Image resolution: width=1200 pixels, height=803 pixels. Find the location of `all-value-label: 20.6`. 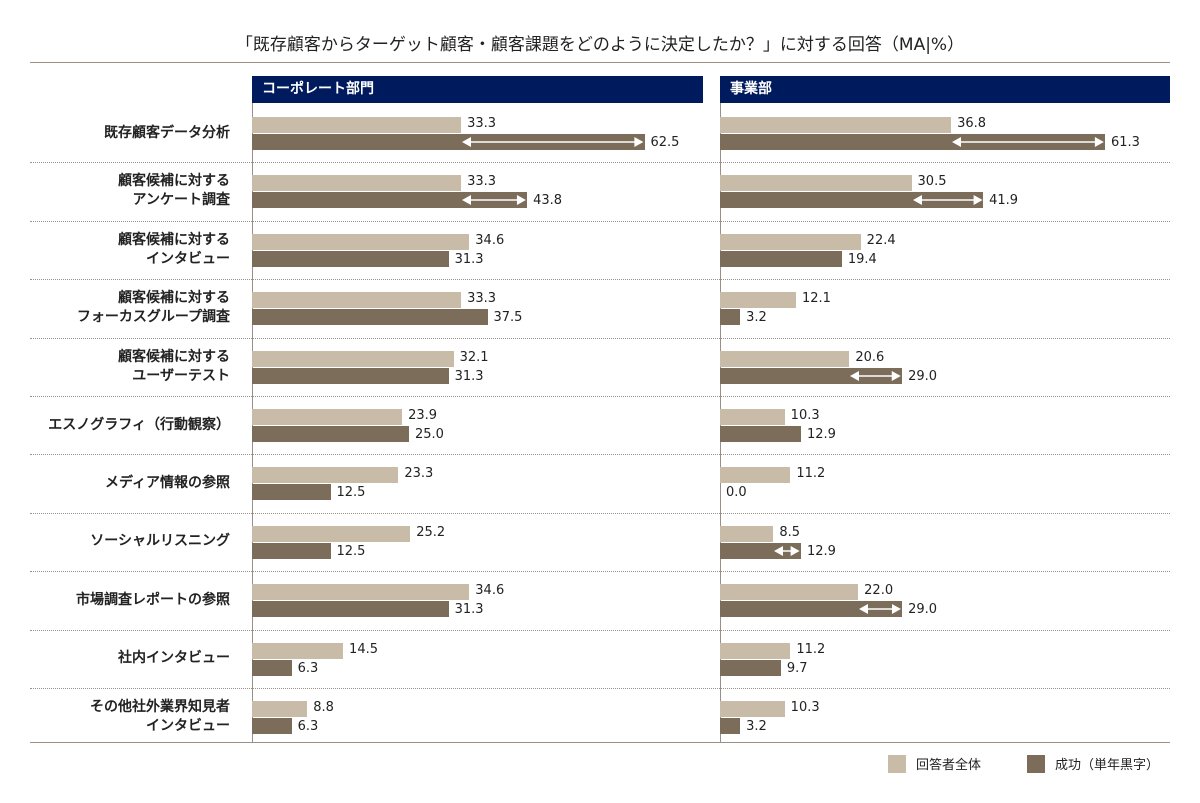

all-value-label: 20.6 is located at coordinates (870, 357).